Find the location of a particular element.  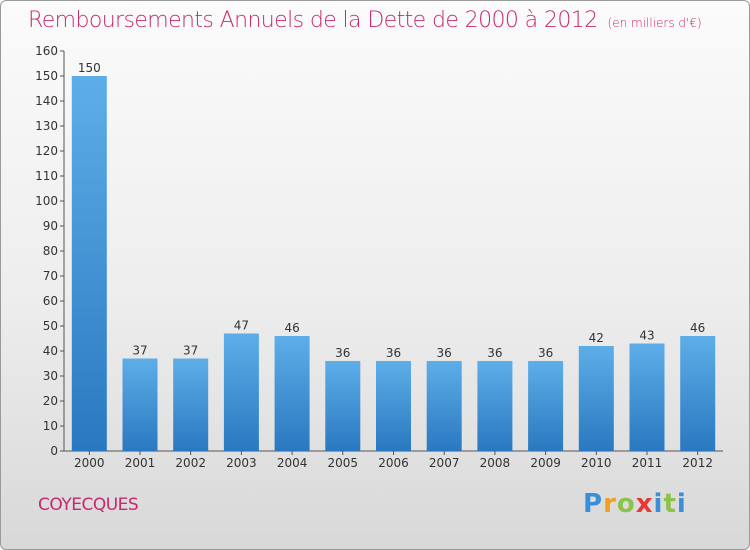

x-tick-label: 2003 is located at coordinates (241, 463).